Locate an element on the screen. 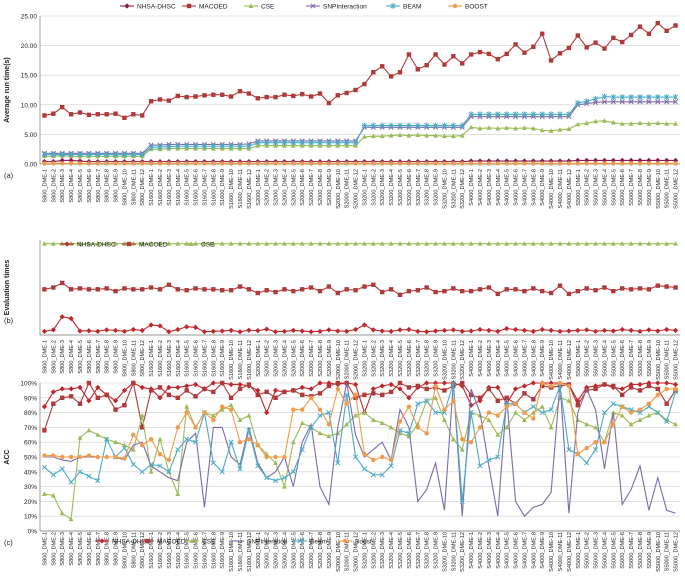 The width and height of the screenshot is (685, 577). y-tick-label: 20.00 is located at coordinates (29, 46).